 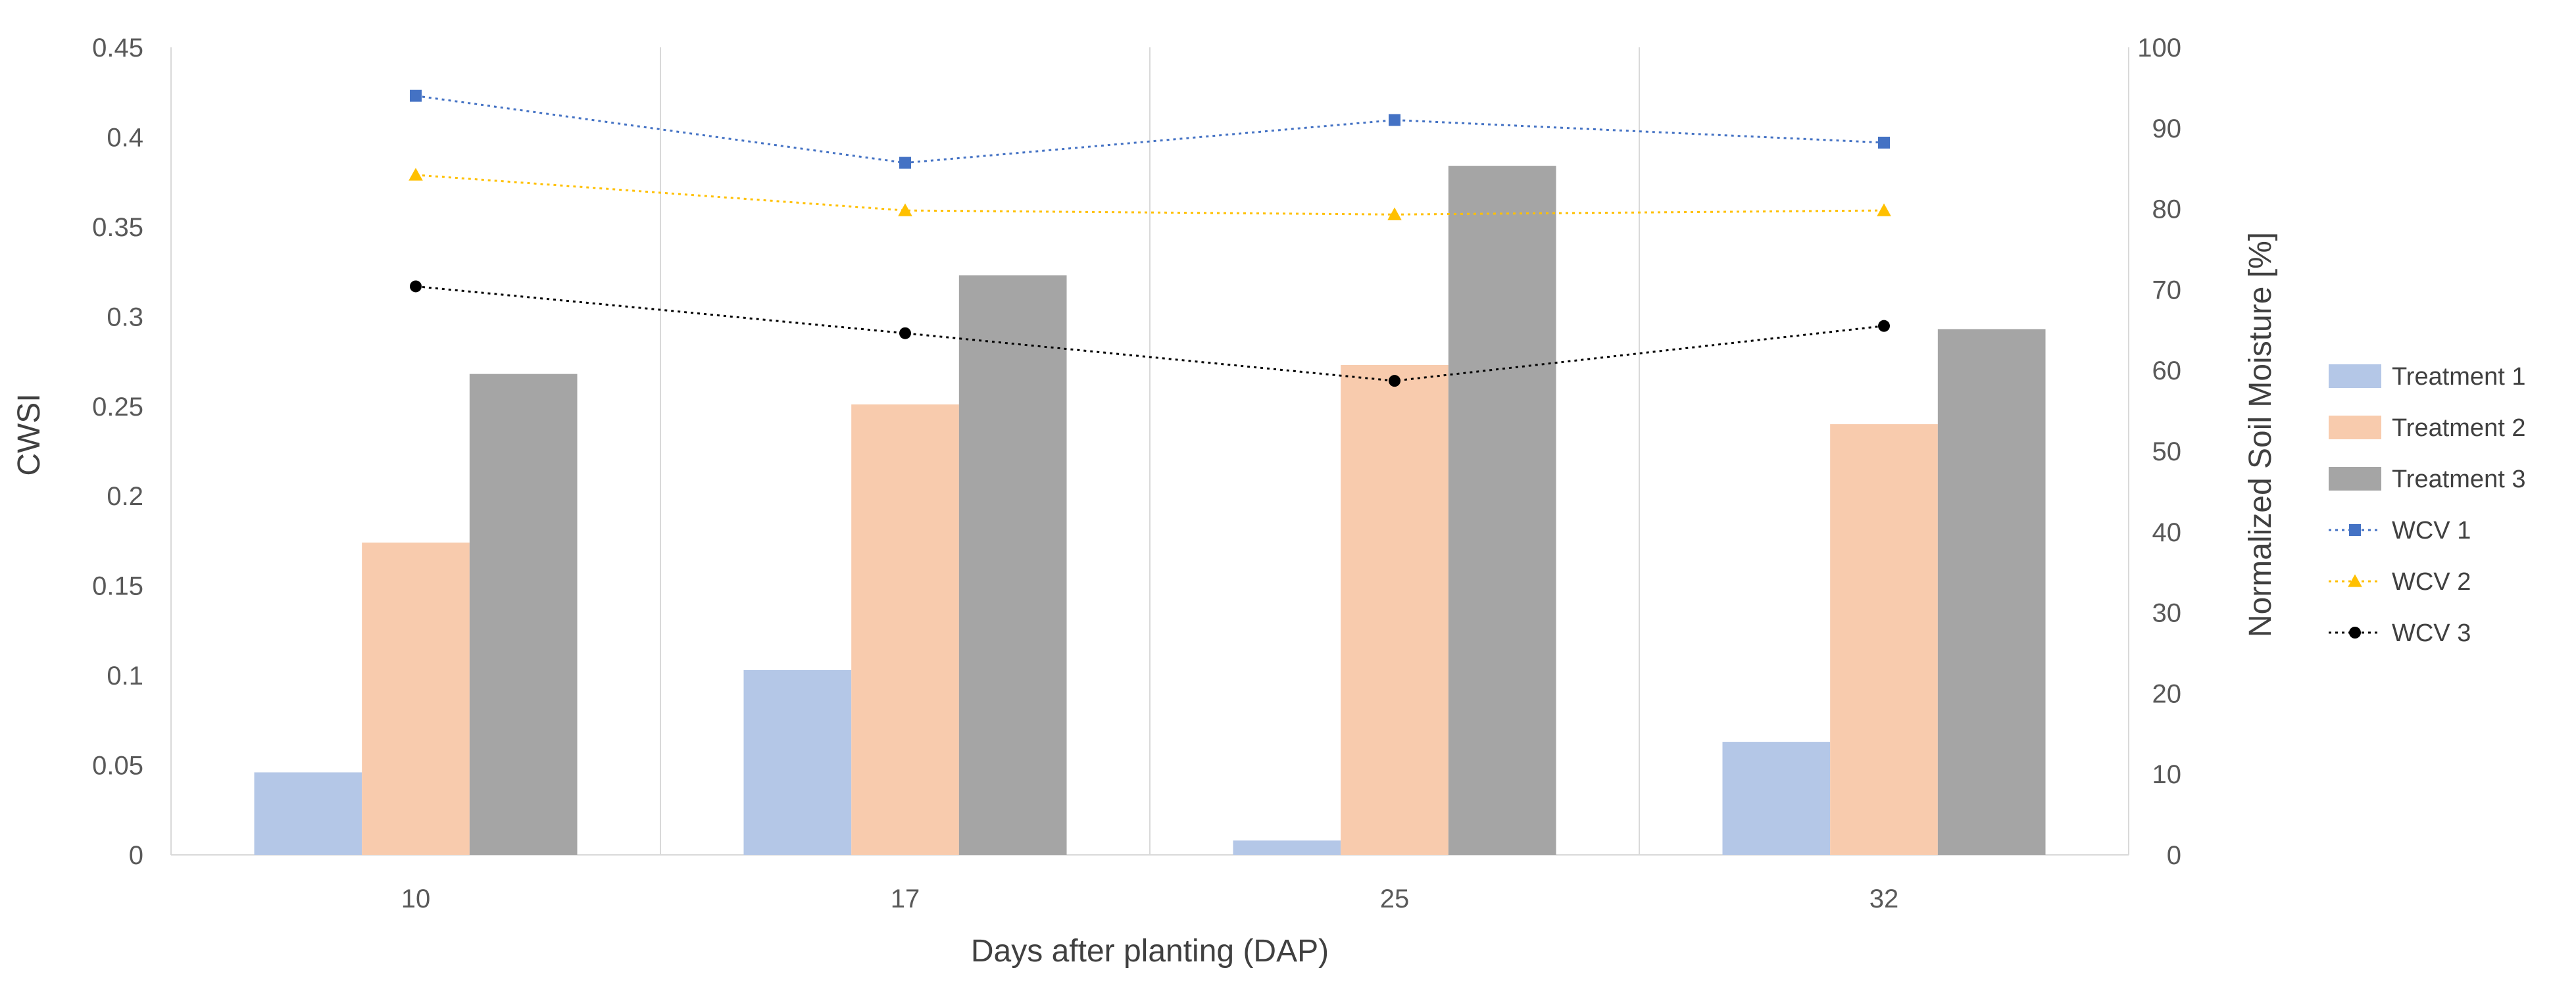 I want to click on legend-label: Treatment 3, so click(x=2458, y=479).